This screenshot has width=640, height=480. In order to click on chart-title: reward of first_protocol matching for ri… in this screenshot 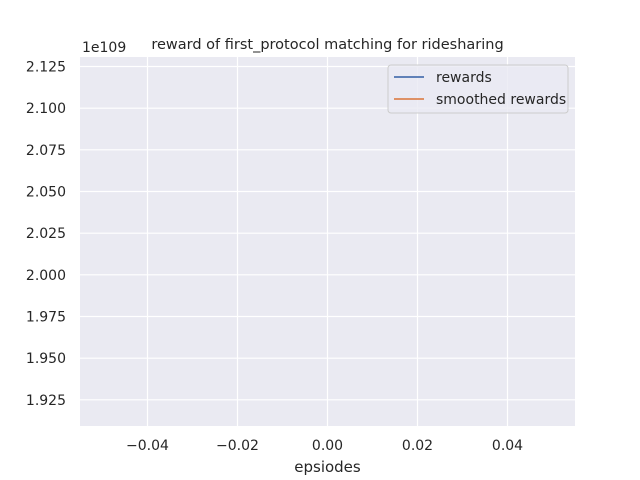, I will do `click(327, 45)`.